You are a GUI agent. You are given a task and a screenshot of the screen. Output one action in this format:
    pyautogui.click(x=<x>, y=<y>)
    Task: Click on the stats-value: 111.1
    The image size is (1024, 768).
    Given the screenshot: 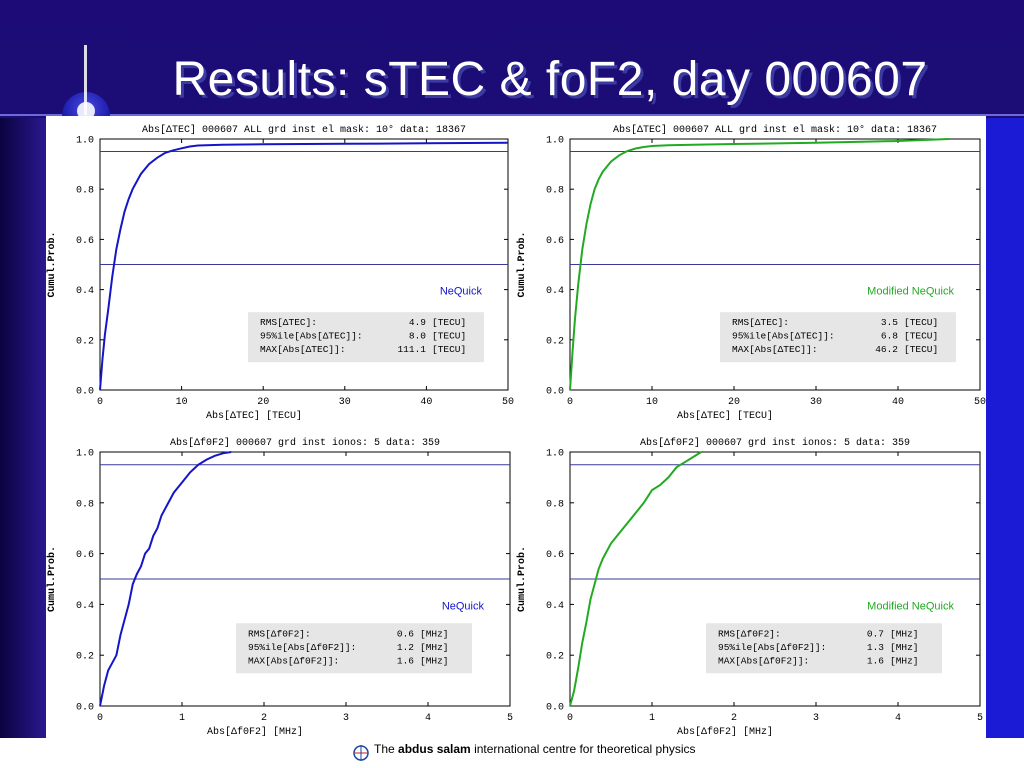 What is the action you would take?
    pyautogui.click(x=411, y=349)
    